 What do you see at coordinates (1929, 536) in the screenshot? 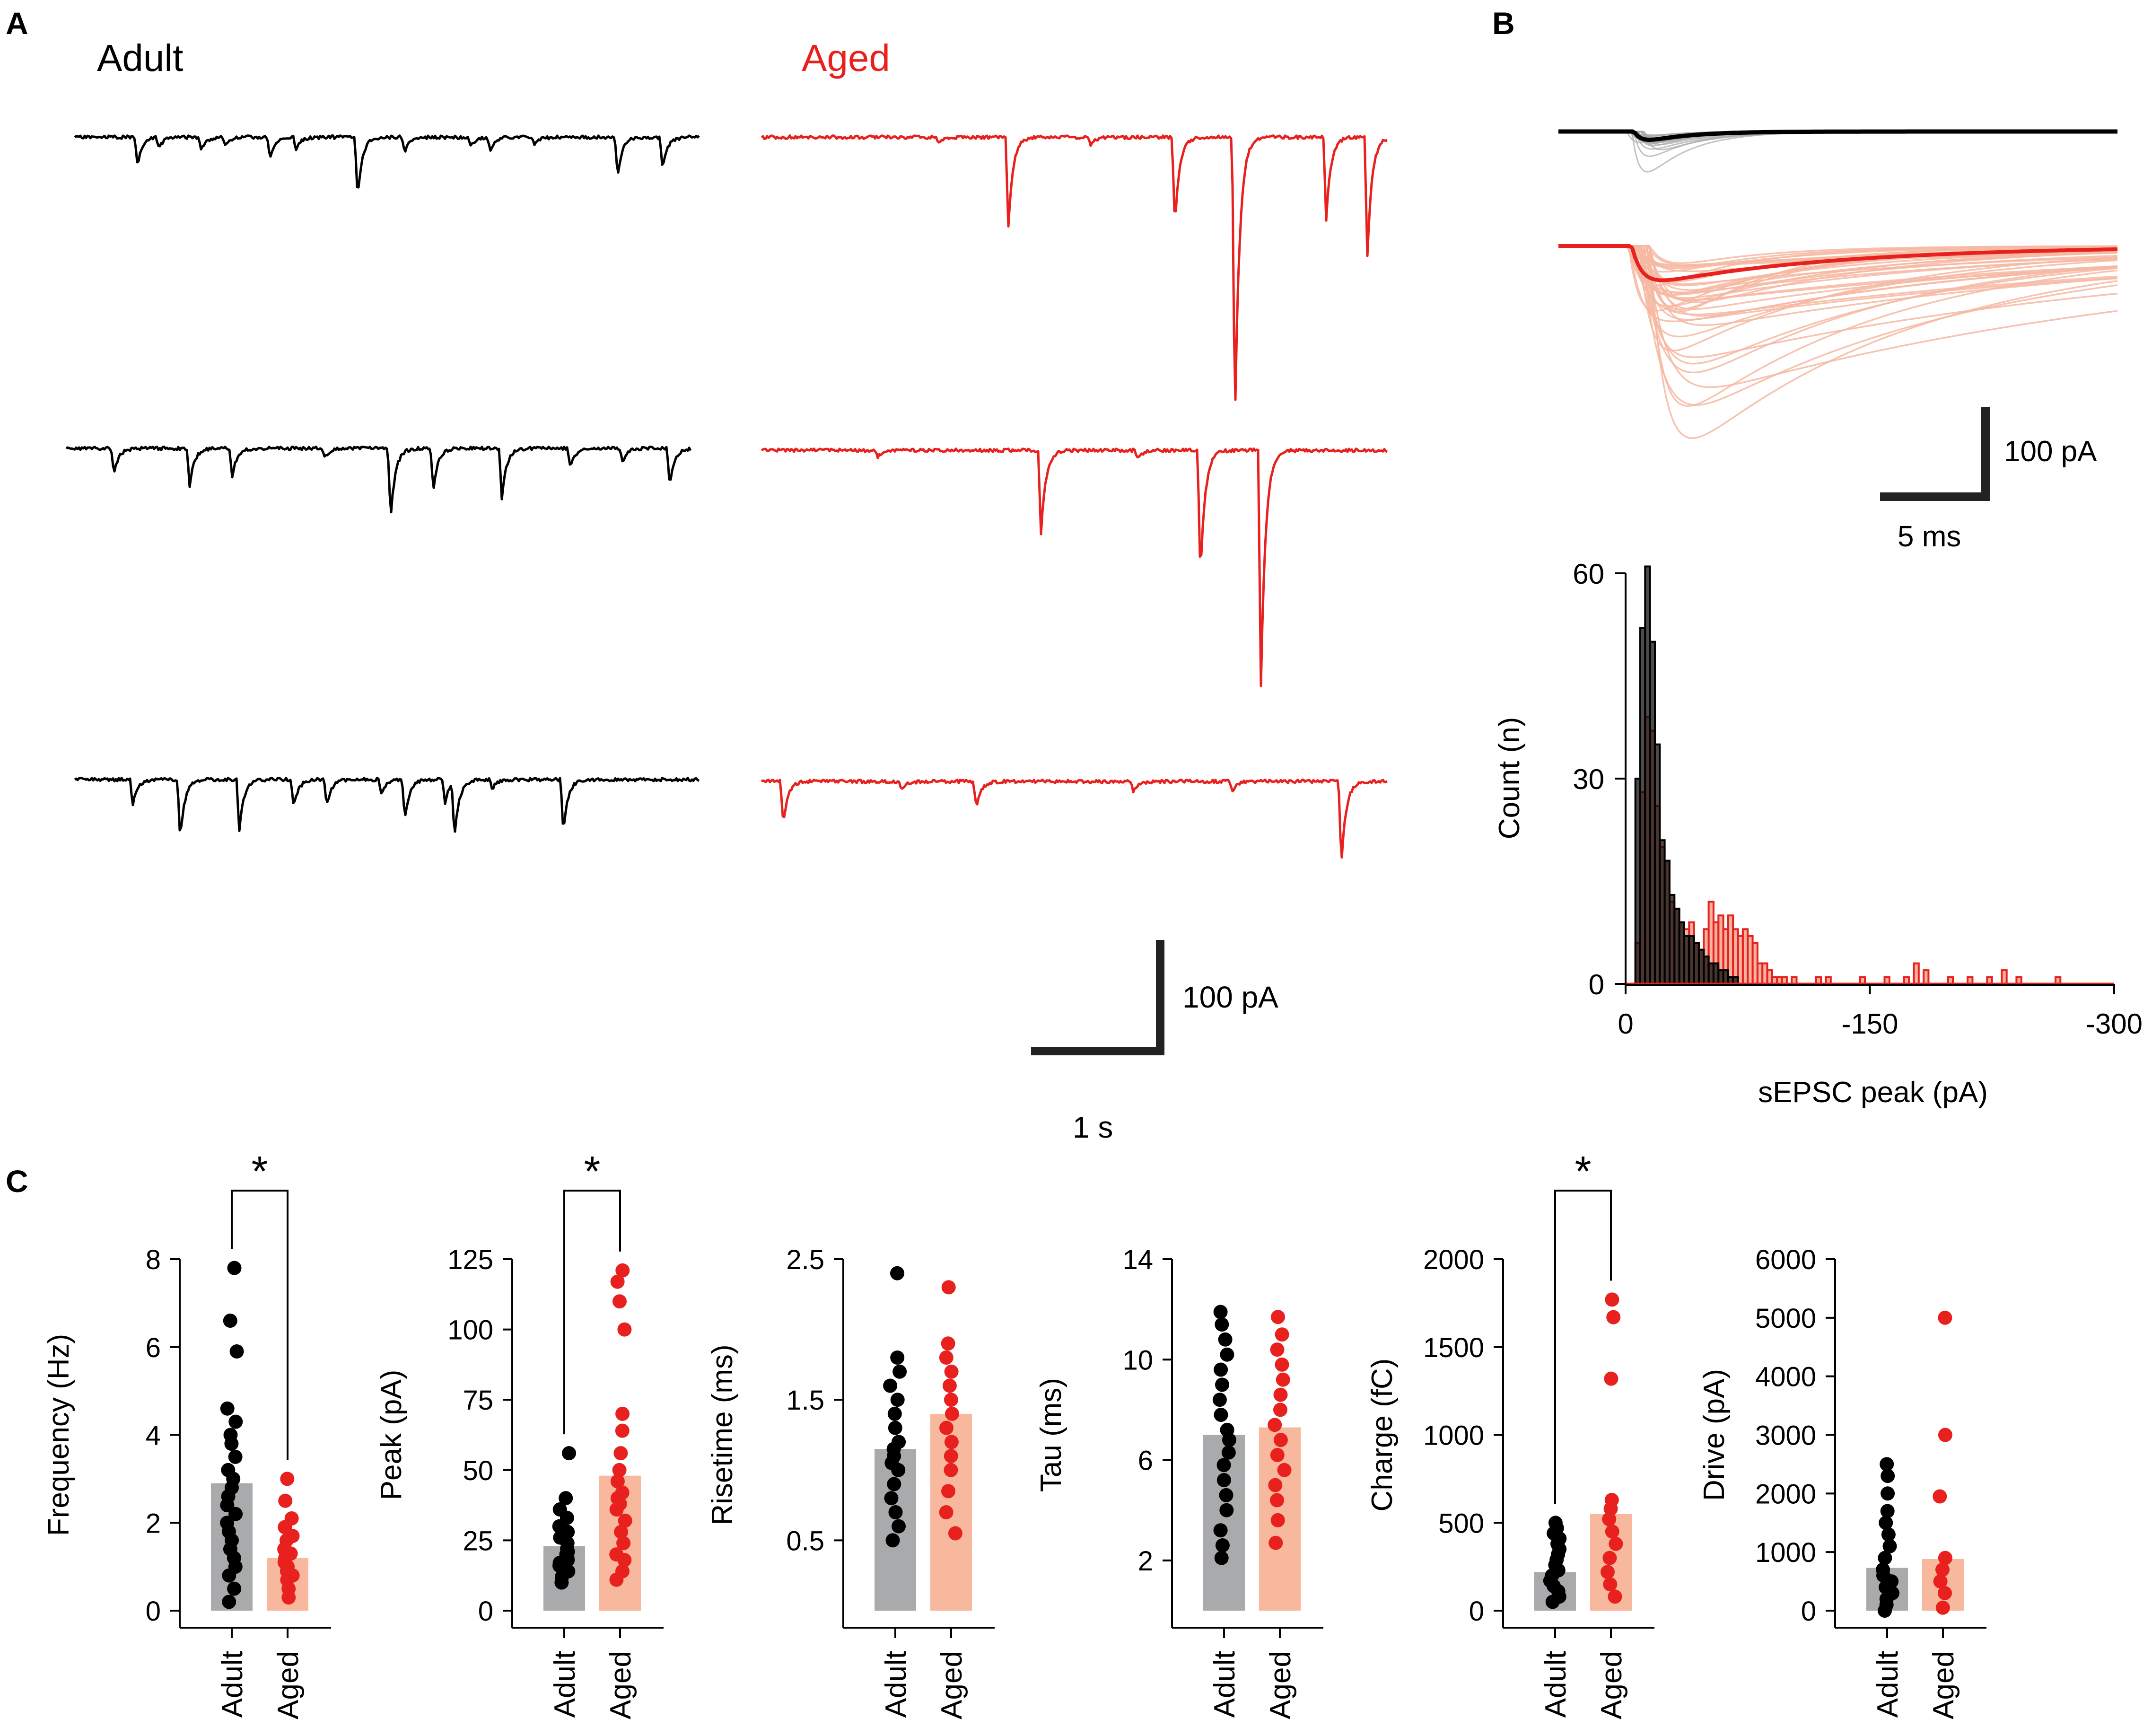
I see `scalebar-b-x-label: 5 ms` at bounding box center [1929, 536].